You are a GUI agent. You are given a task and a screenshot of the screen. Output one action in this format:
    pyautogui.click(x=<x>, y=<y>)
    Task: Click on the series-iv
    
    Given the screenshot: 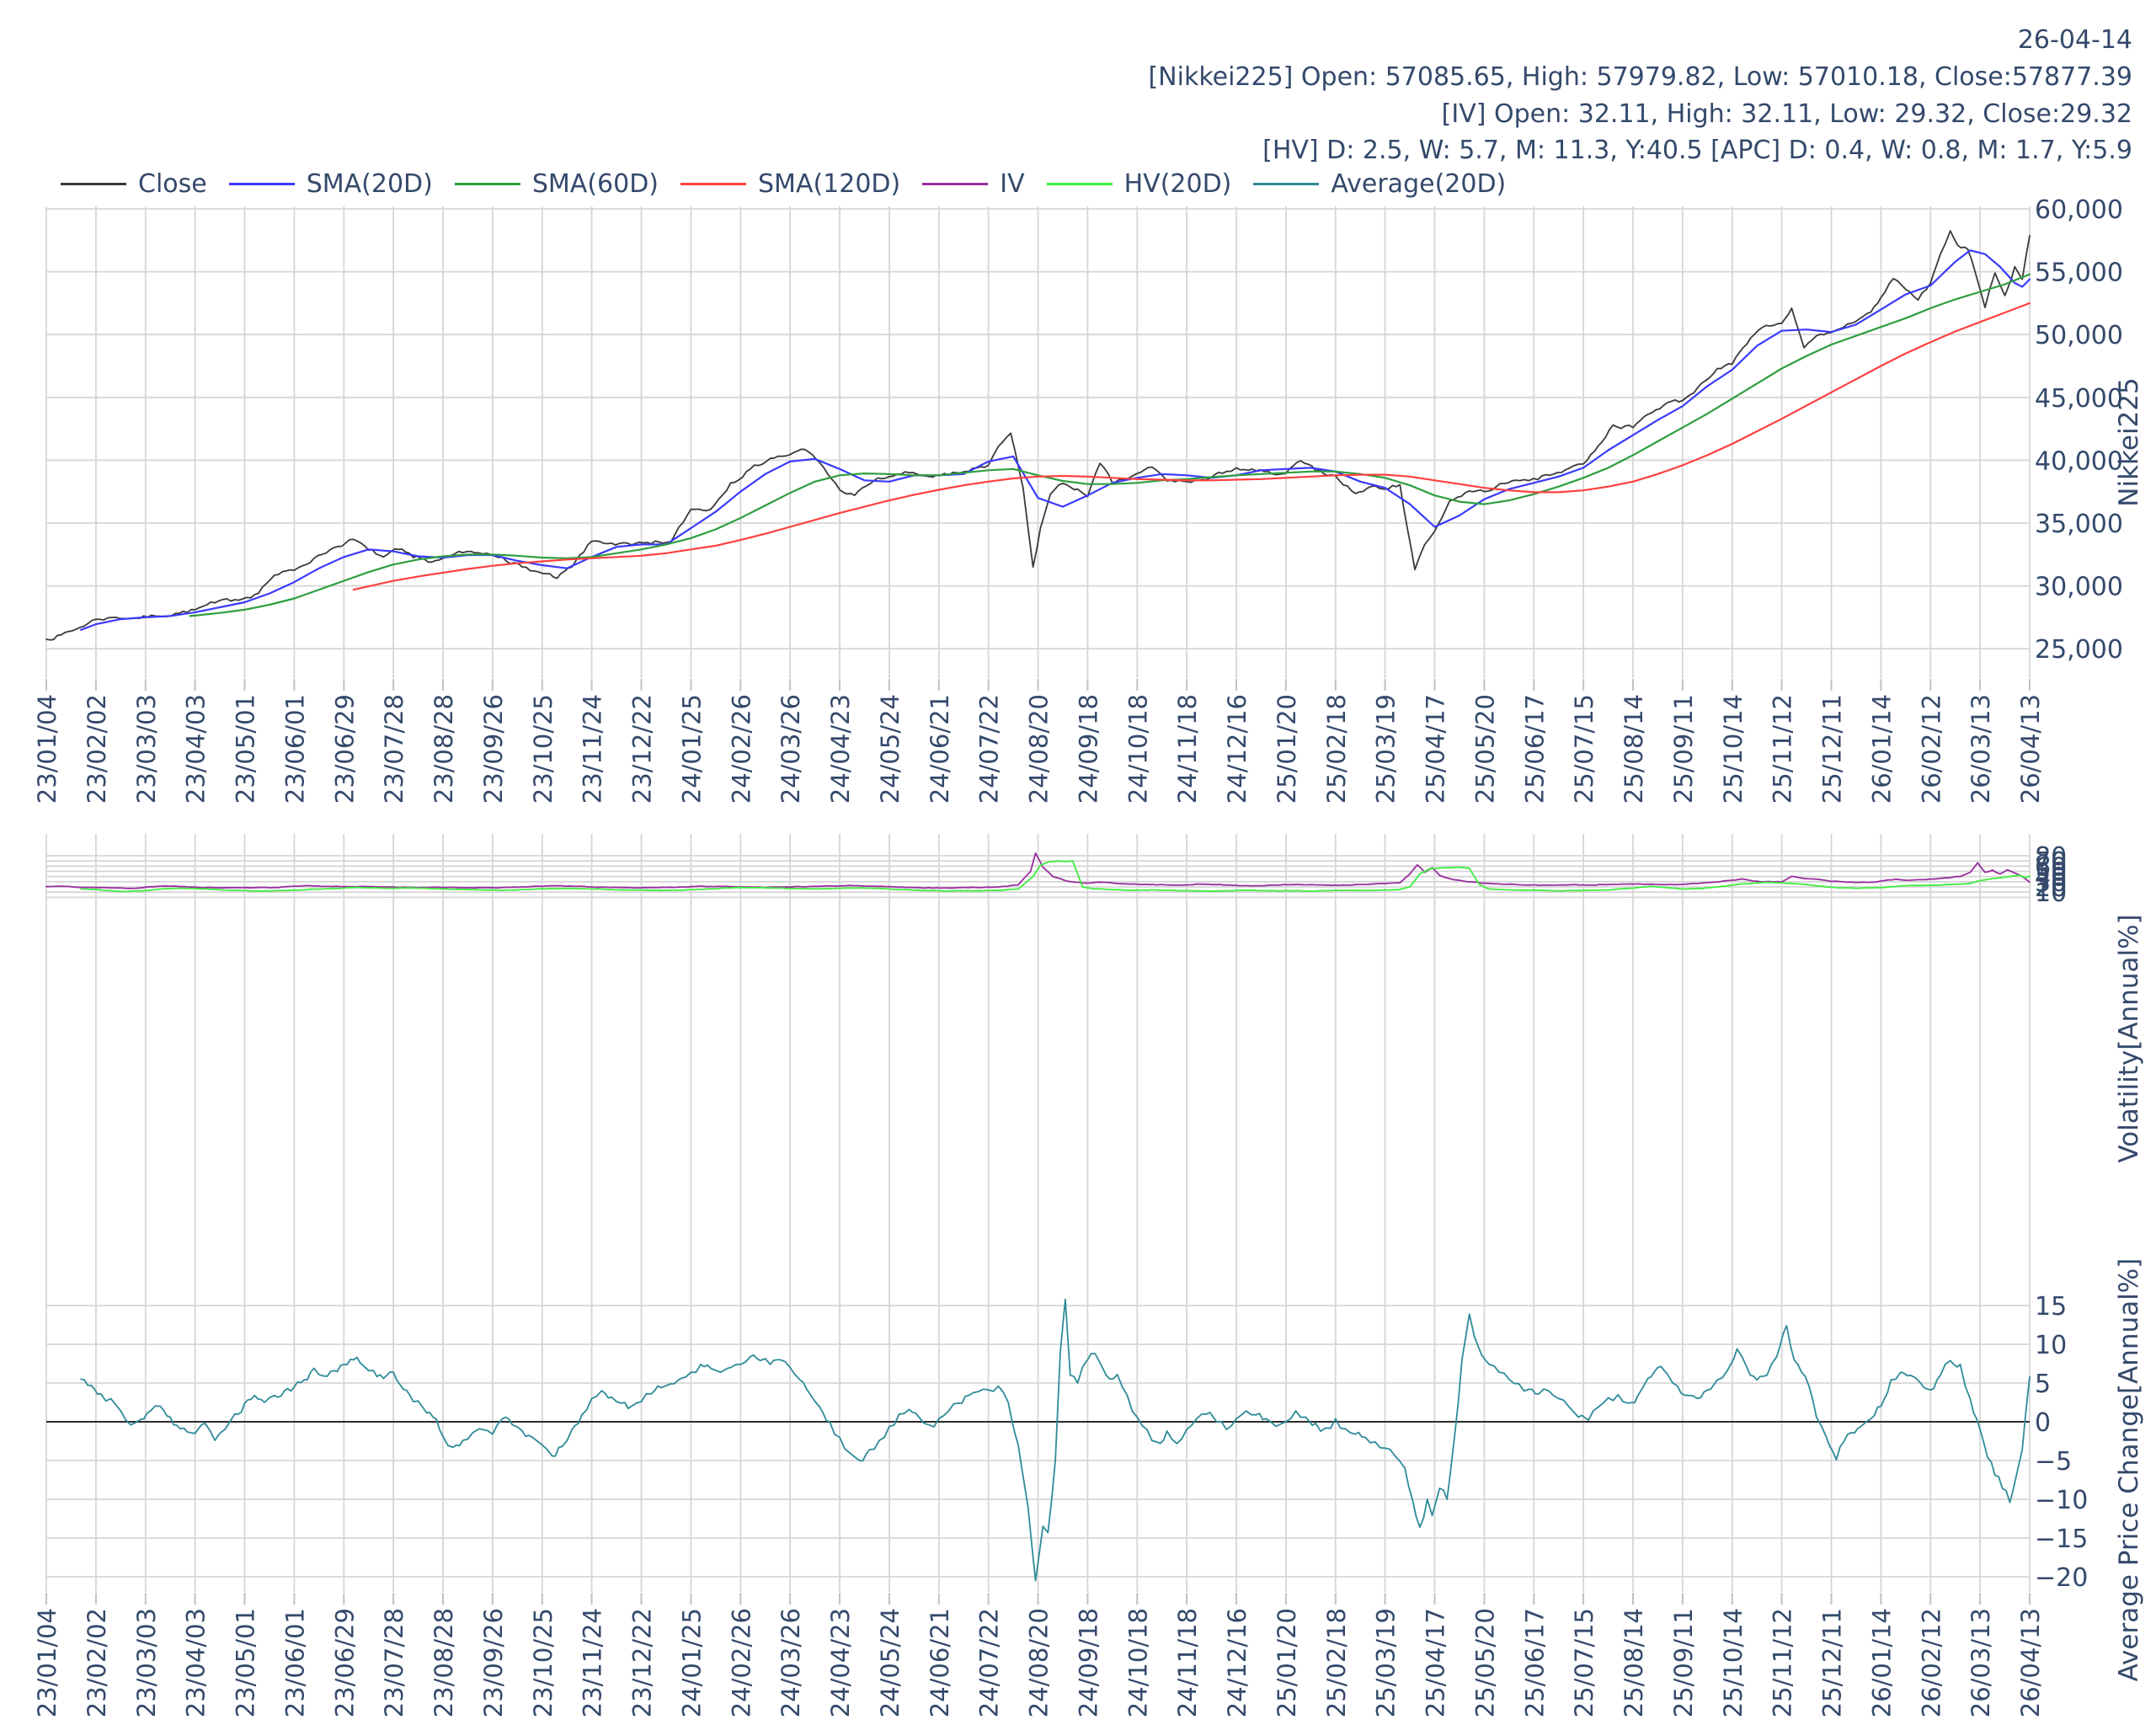 What is the action you would take?
    pyautogui.click(x=1038, y=870)
    